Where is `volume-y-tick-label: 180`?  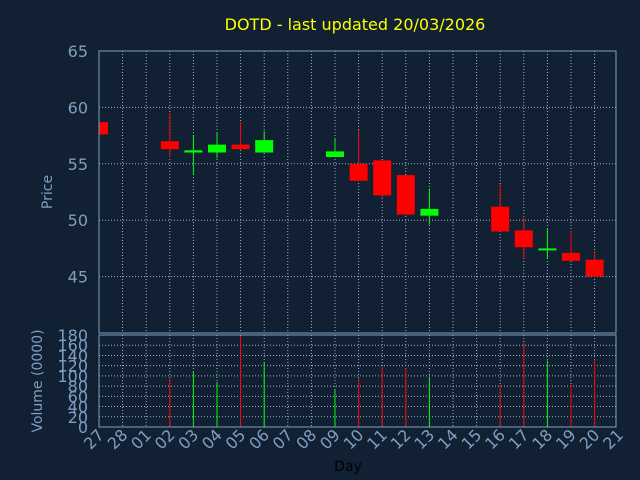
volume-y-tick-label: 180 is located at coordinates (72, 335).